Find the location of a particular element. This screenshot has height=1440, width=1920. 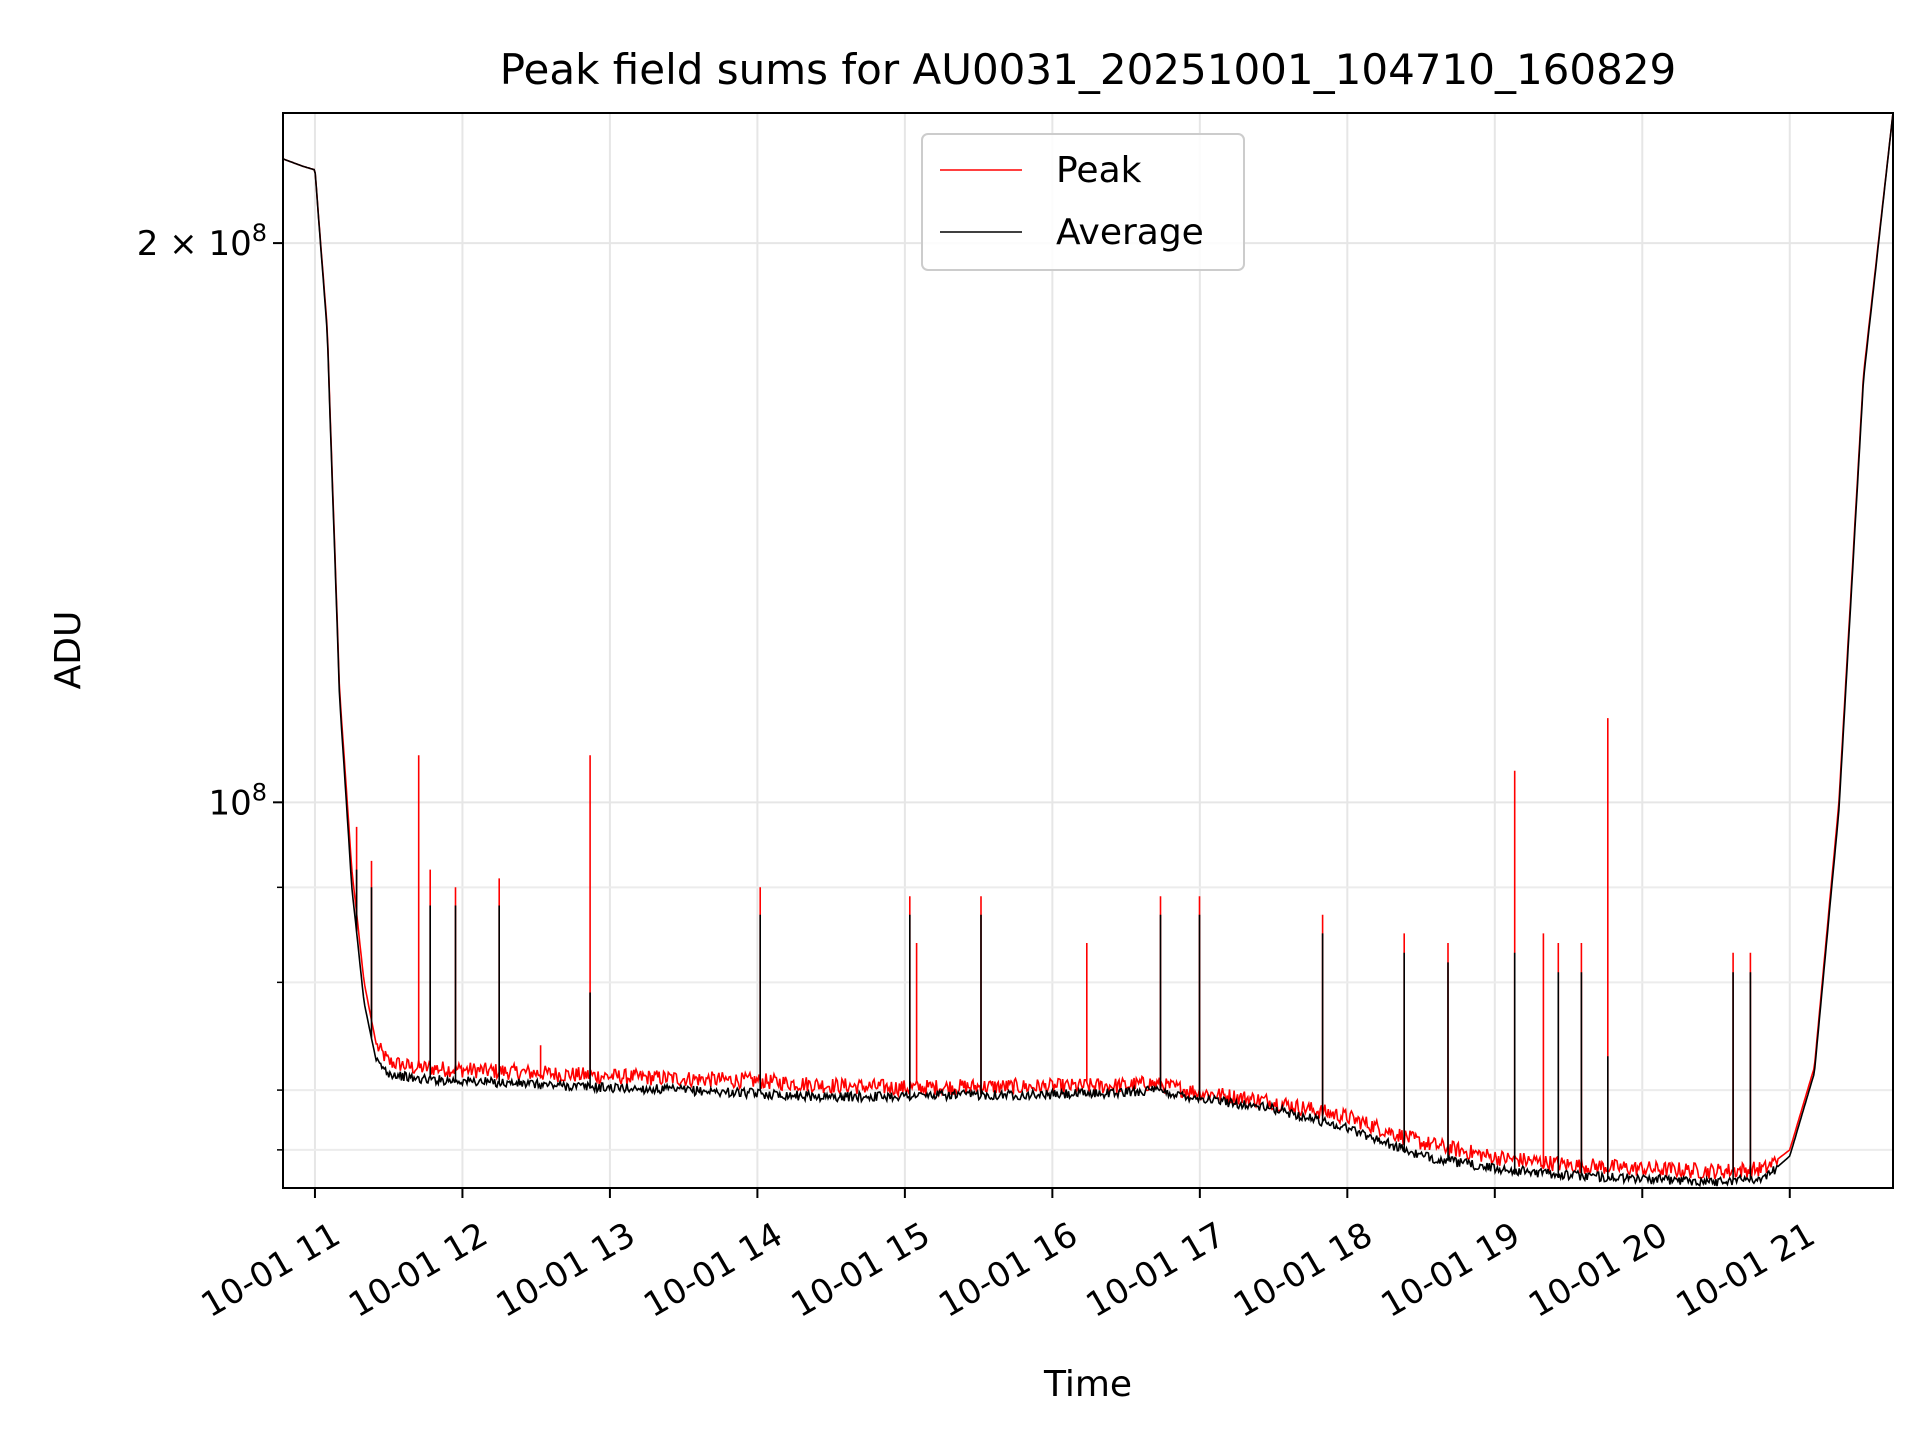

x-tick-label: 10-01 15 is located at coordinates (861, 1270).